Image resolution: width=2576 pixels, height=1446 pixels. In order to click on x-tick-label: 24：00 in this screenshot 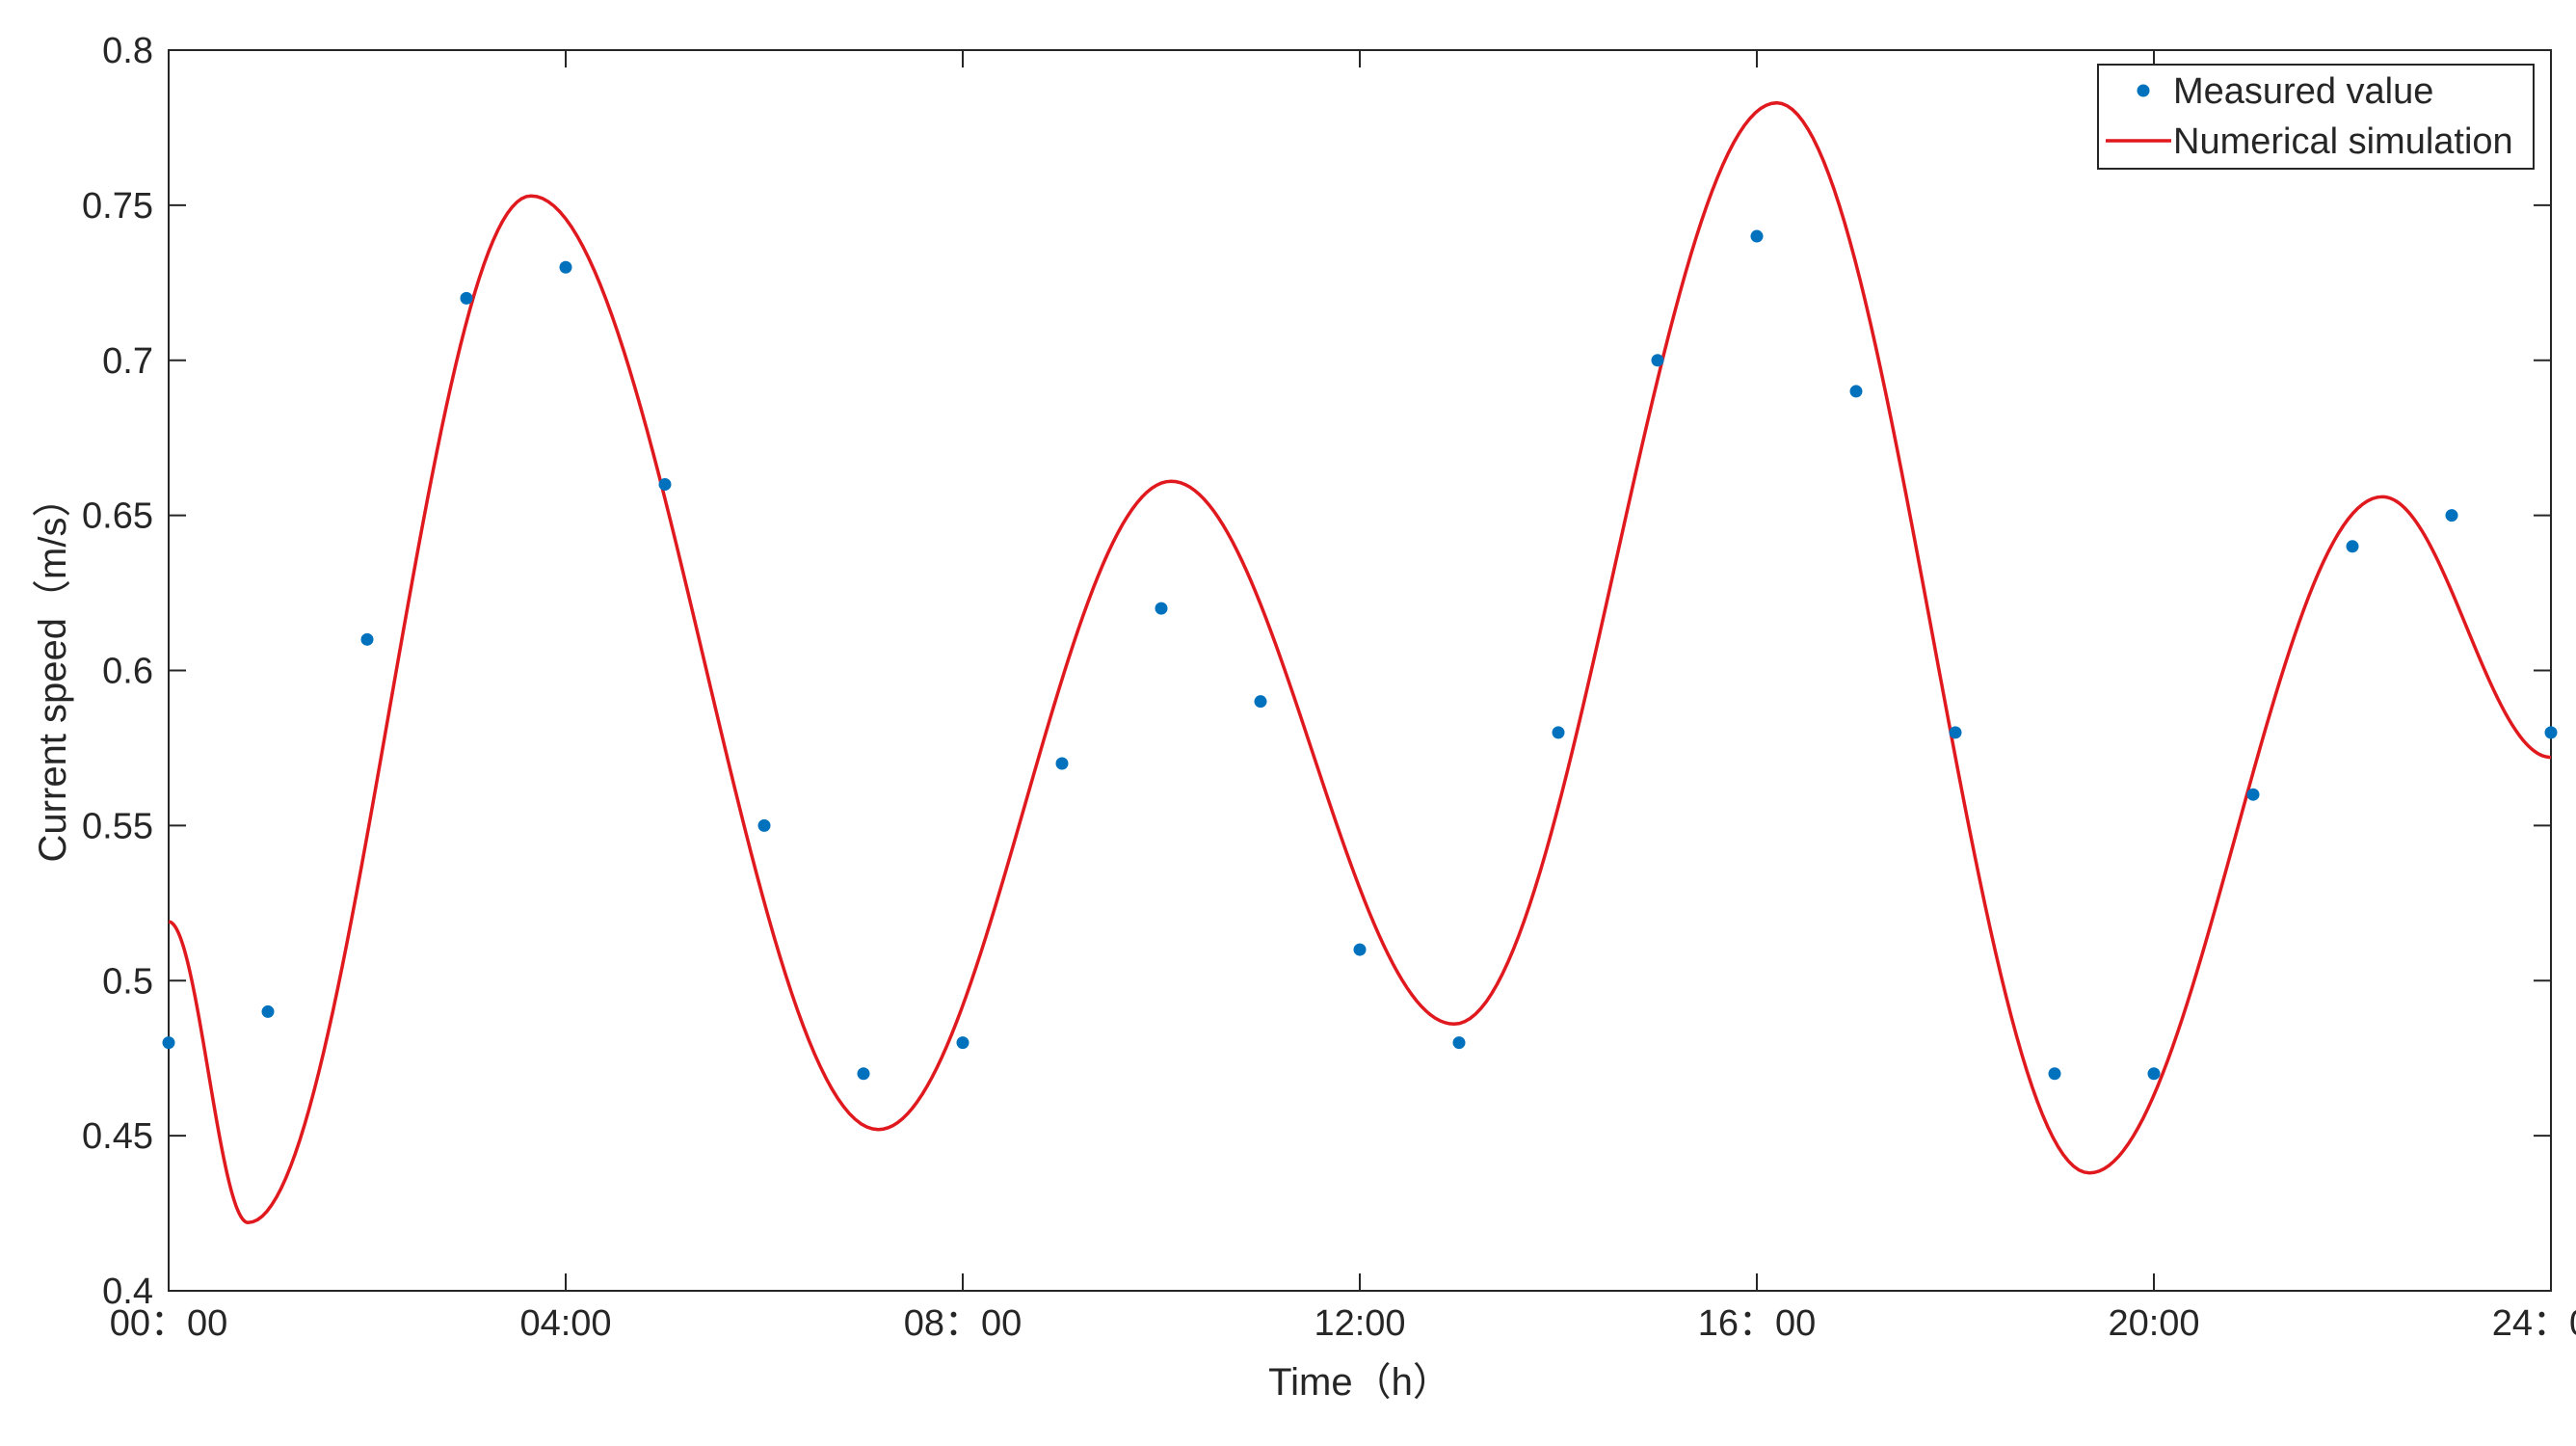, I will do `click(2534, 1323)`.